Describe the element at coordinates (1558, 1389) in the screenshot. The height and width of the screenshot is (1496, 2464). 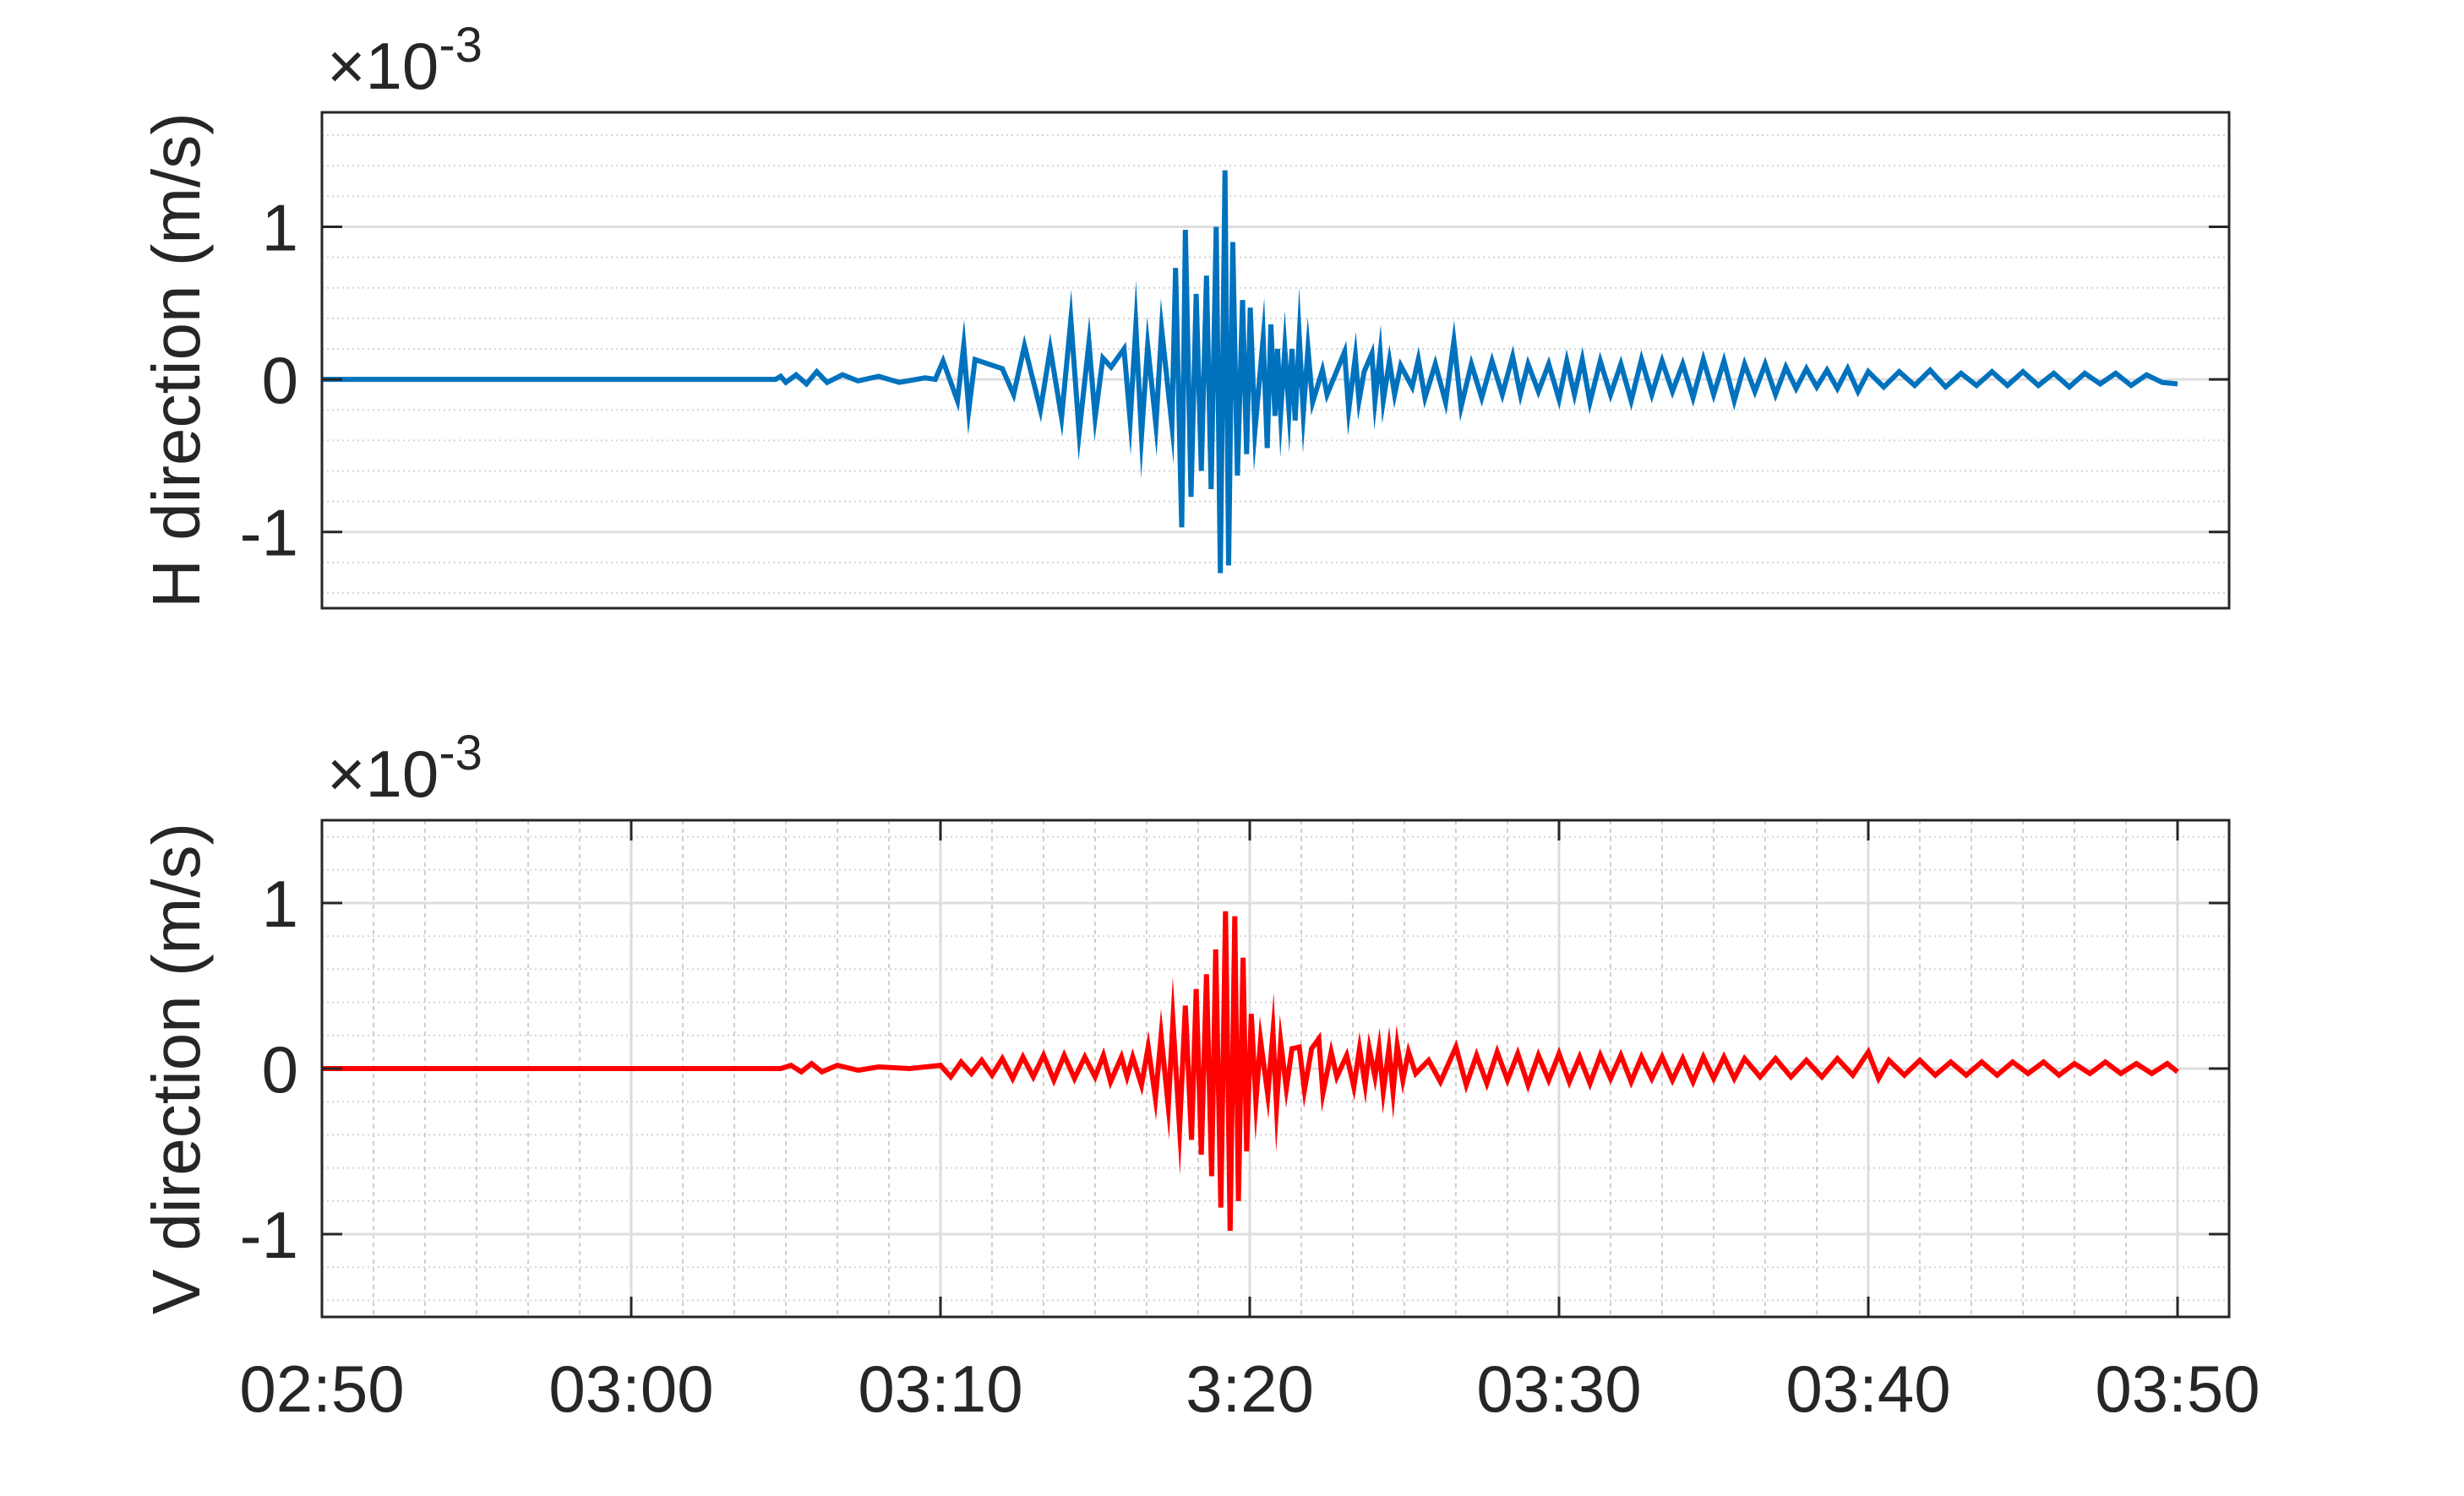
I see `x-tick-label: 03:30` at that location.